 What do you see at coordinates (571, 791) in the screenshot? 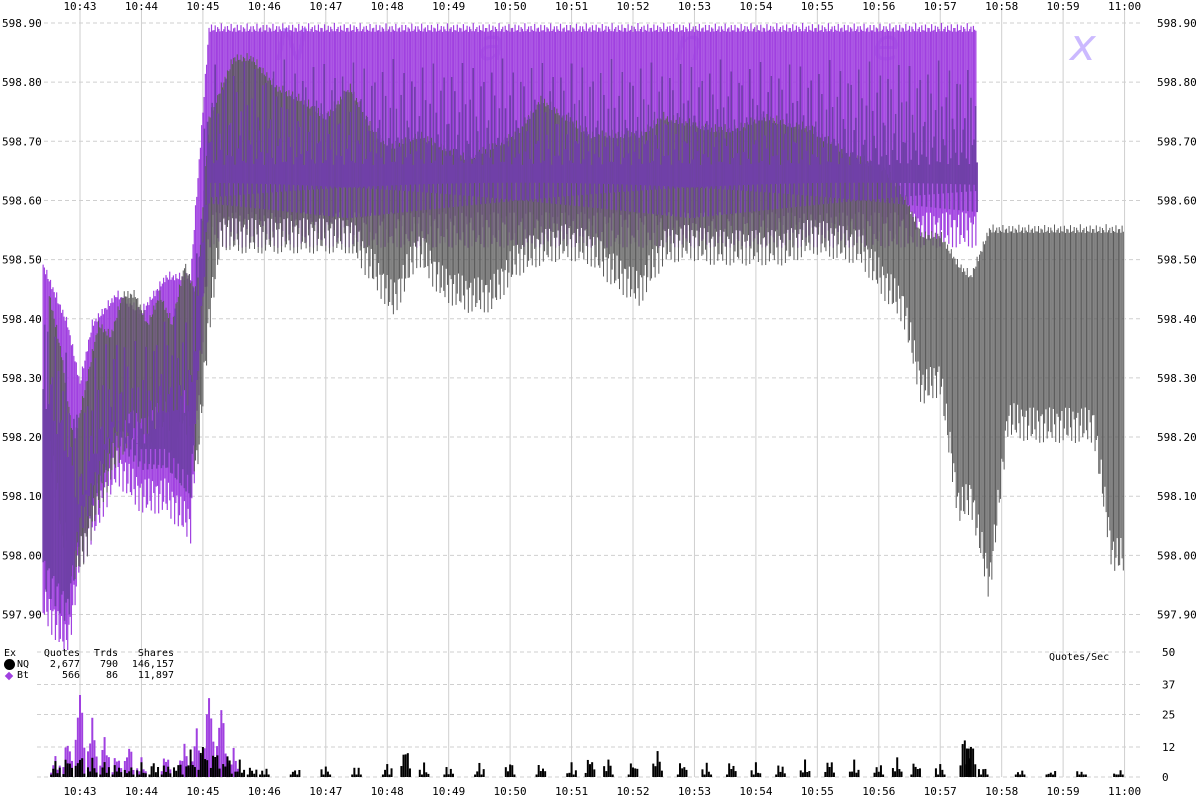
I see `time-tick-bottom: 10:51` at bounding box center [571, 791].